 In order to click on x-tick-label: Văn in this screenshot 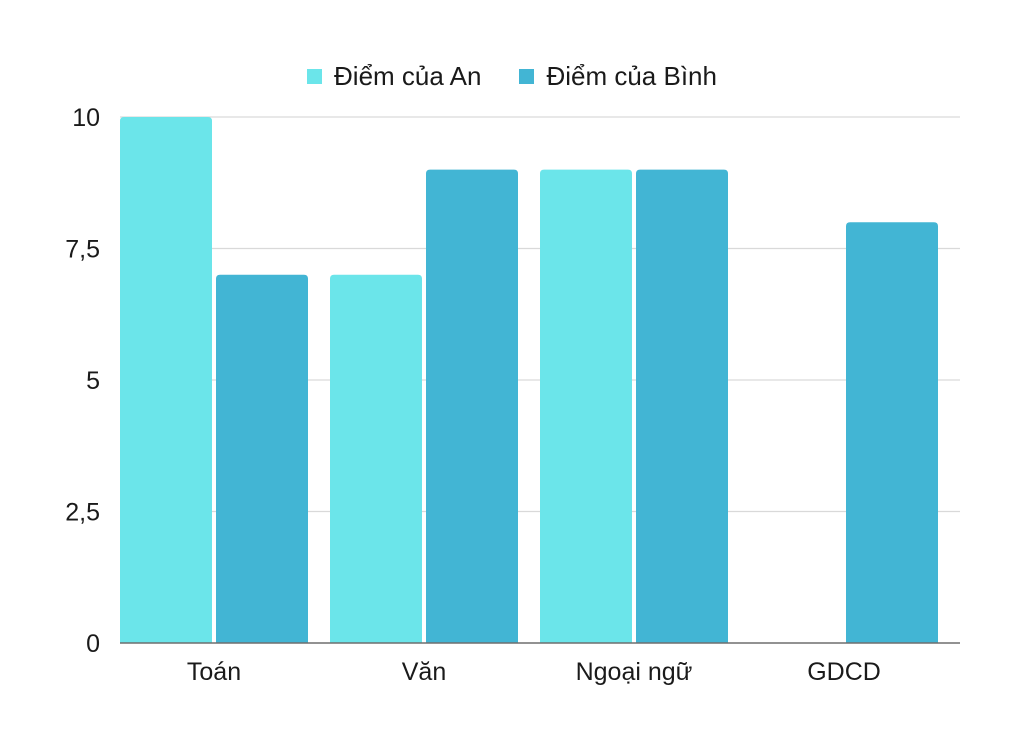, I will do `click(424, 672)`.